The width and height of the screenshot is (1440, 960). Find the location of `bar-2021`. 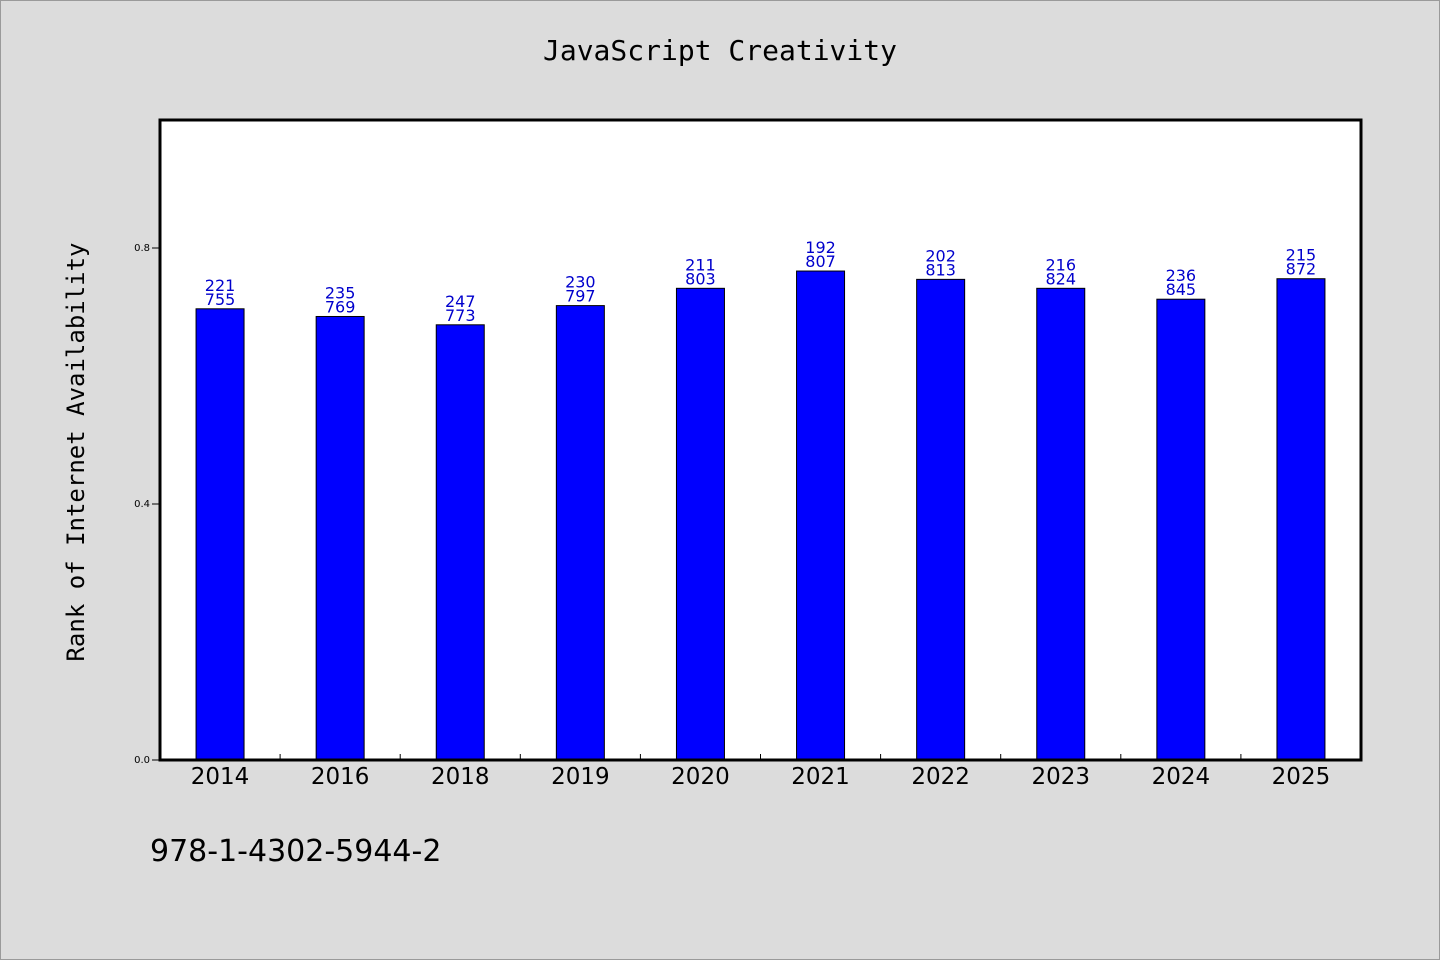

bar-2021 is located at coordinates (821, 515).